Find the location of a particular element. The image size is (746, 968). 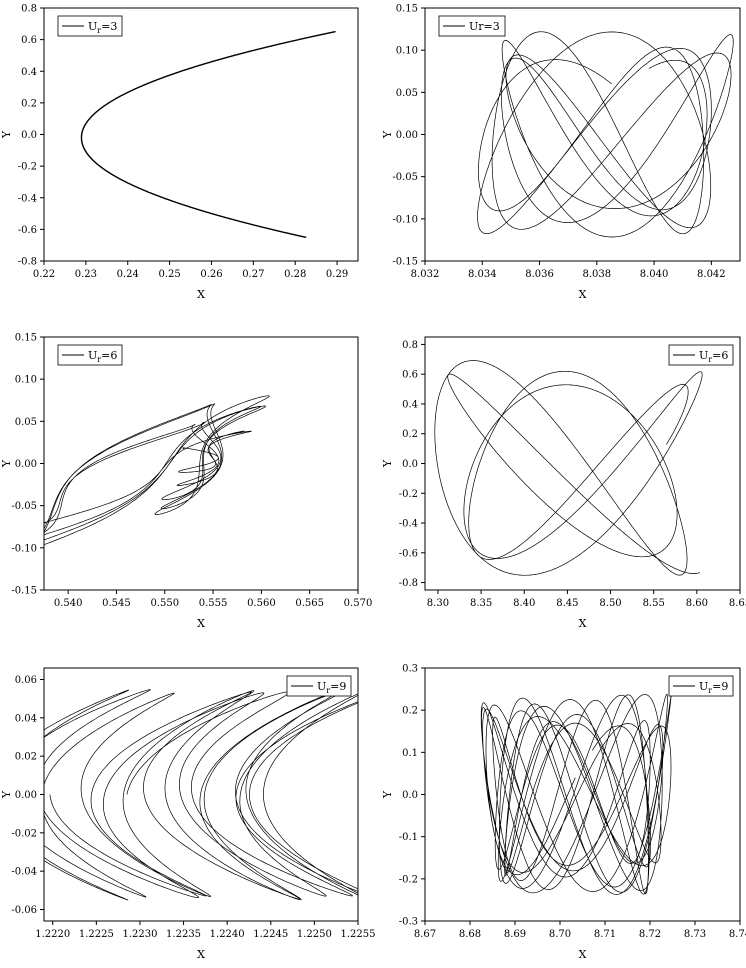

x-tick-label: 0.25 is located at coordinates (169, 274).